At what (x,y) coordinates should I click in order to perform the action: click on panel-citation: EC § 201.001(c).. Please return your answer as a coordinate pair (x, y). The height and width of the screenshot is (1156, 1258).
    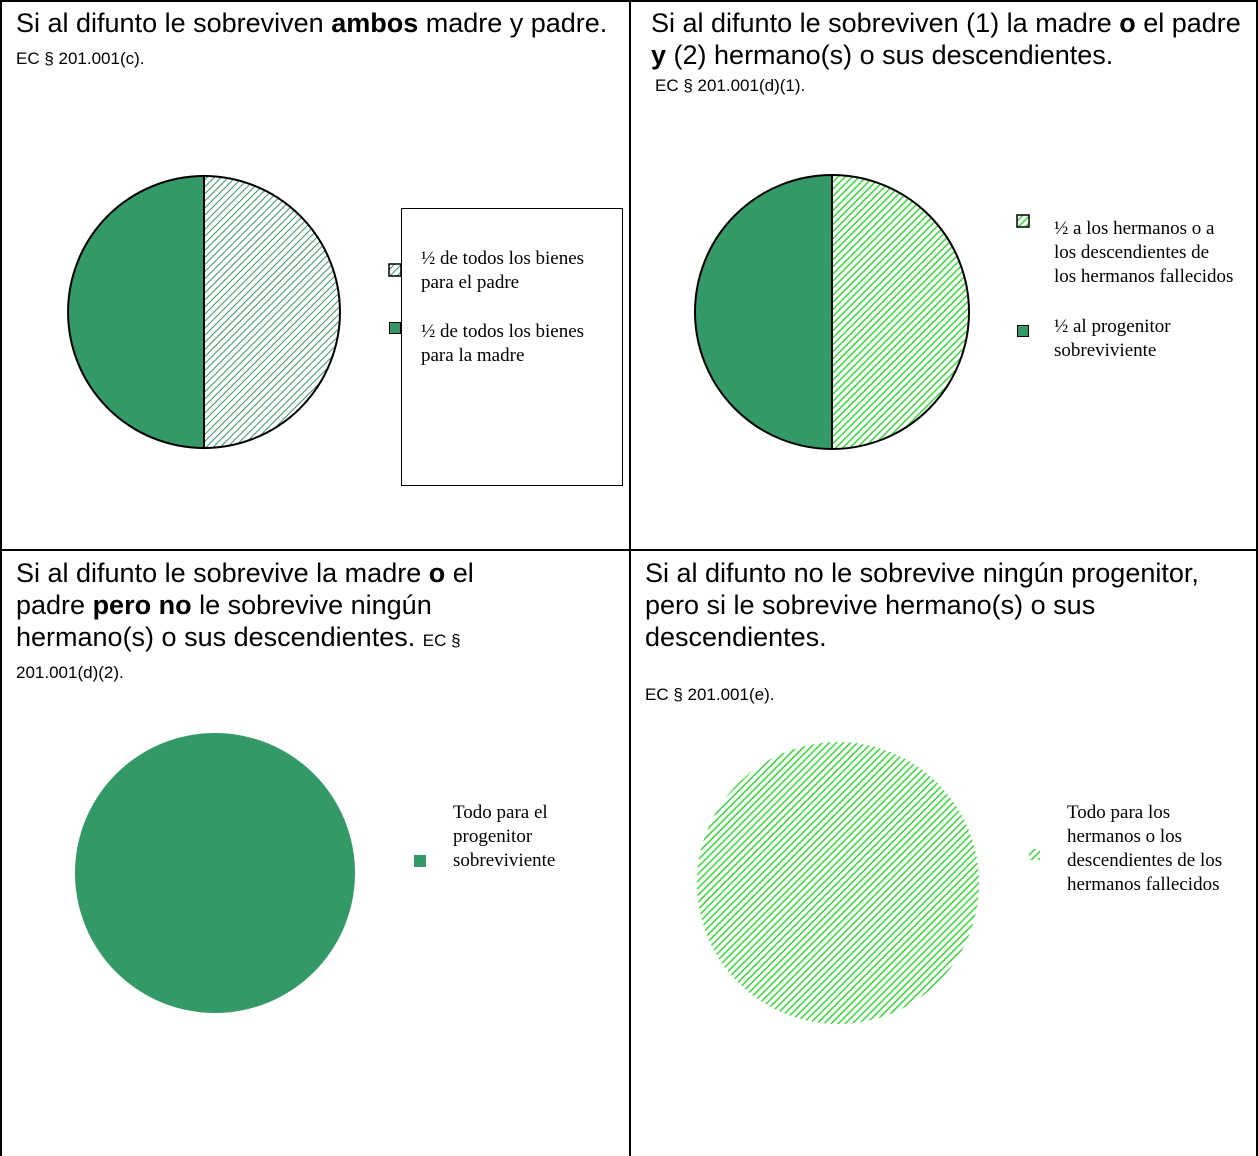
    Looking at the image, I should click on (80, 58).